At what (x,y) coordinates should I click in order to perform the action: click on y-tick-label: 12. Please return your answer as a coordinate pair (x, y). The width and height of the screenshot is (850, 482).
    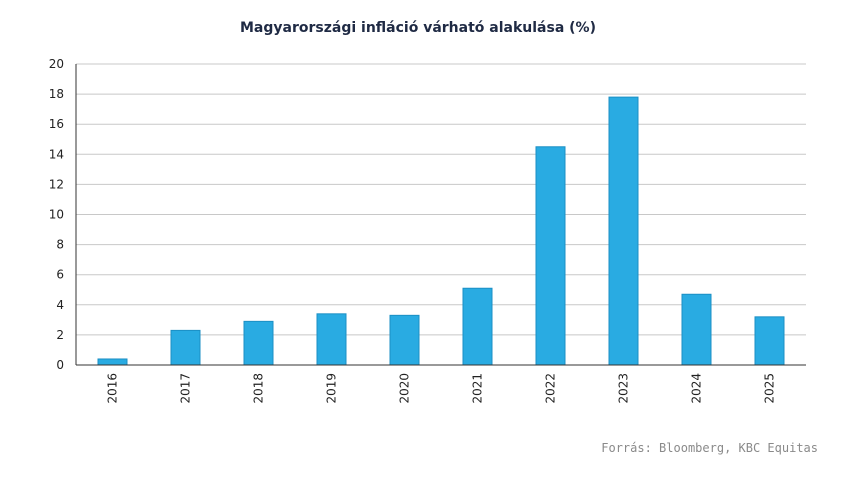
    Looking at the image, I should click on (56, 184).